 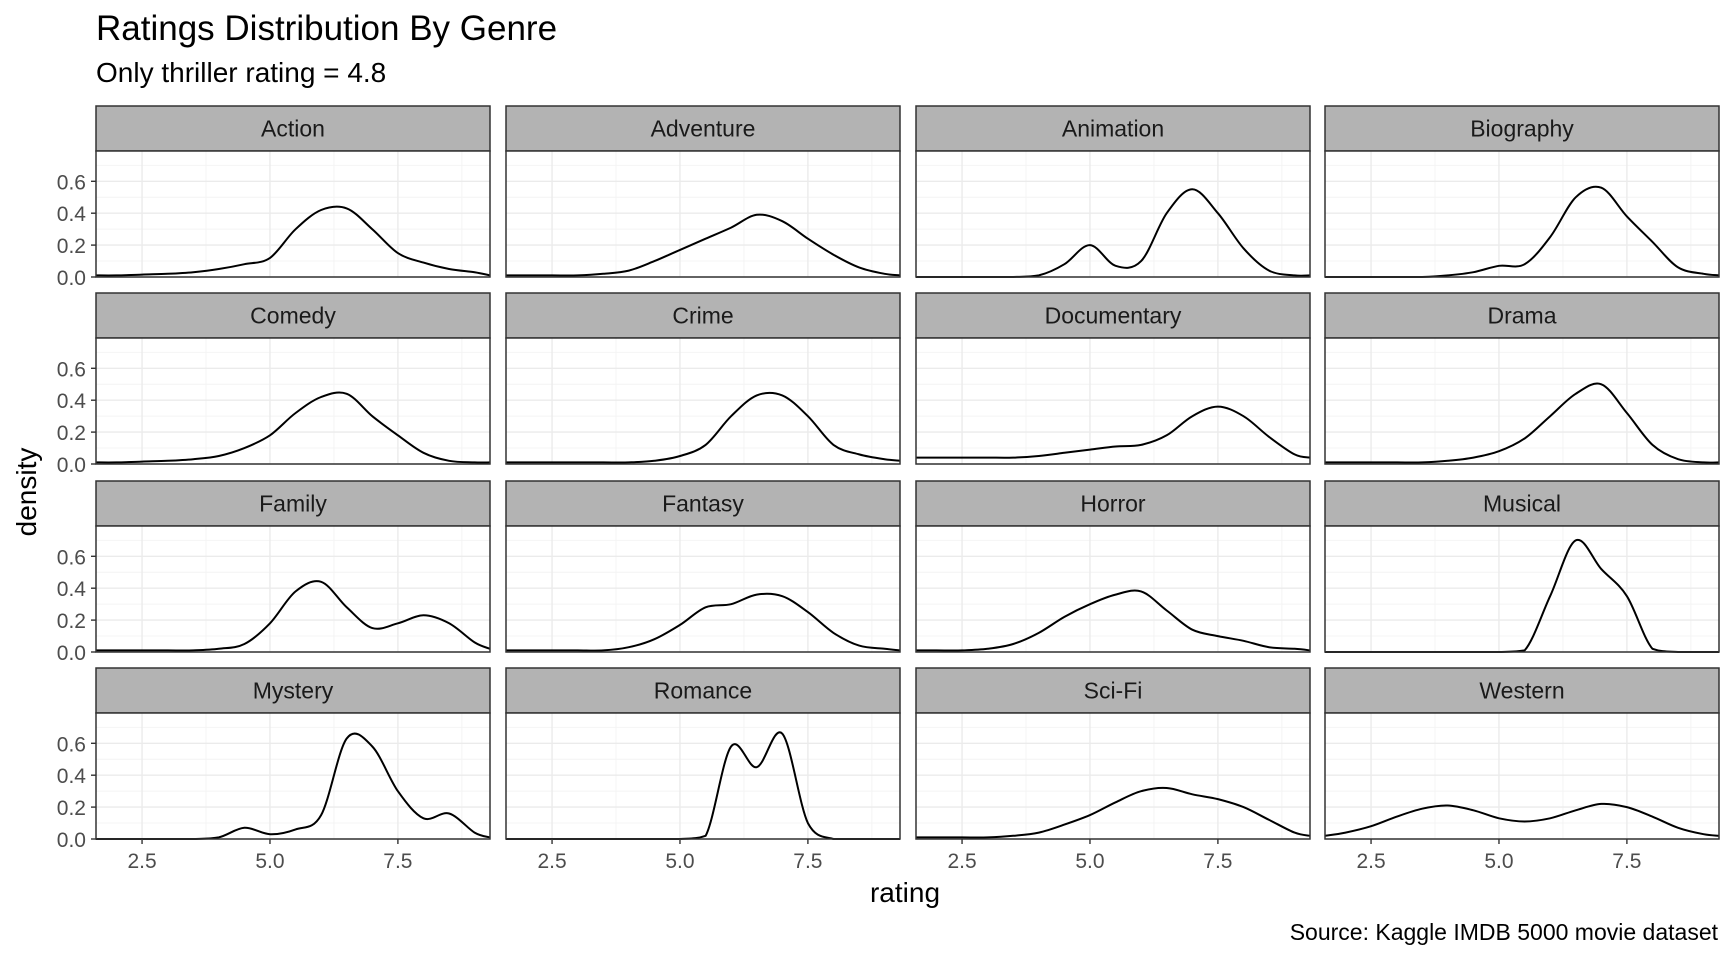 I want to click on facet-crime: Crime, so click(x=703, y=378).